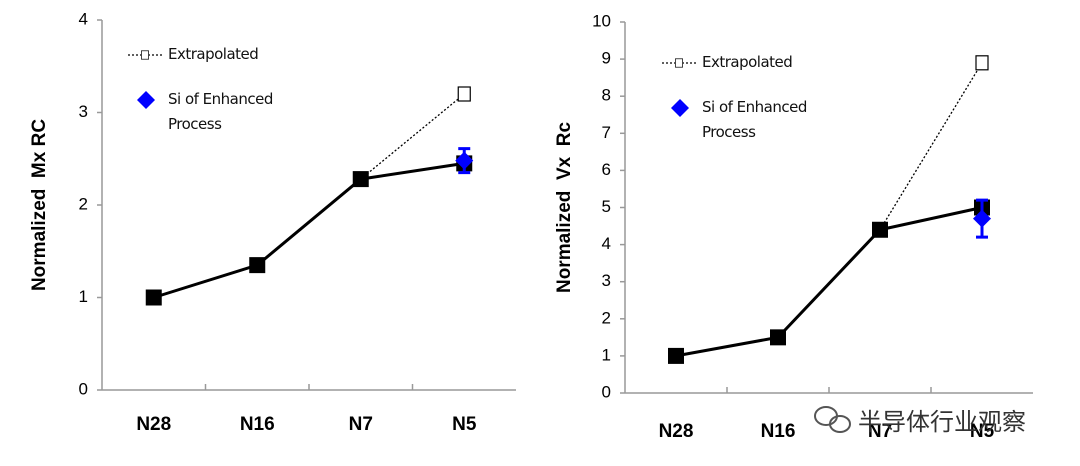  Describe the element at coordinates (606, 206) in the screenshot. I see `y-tick-label: 5` at that location.